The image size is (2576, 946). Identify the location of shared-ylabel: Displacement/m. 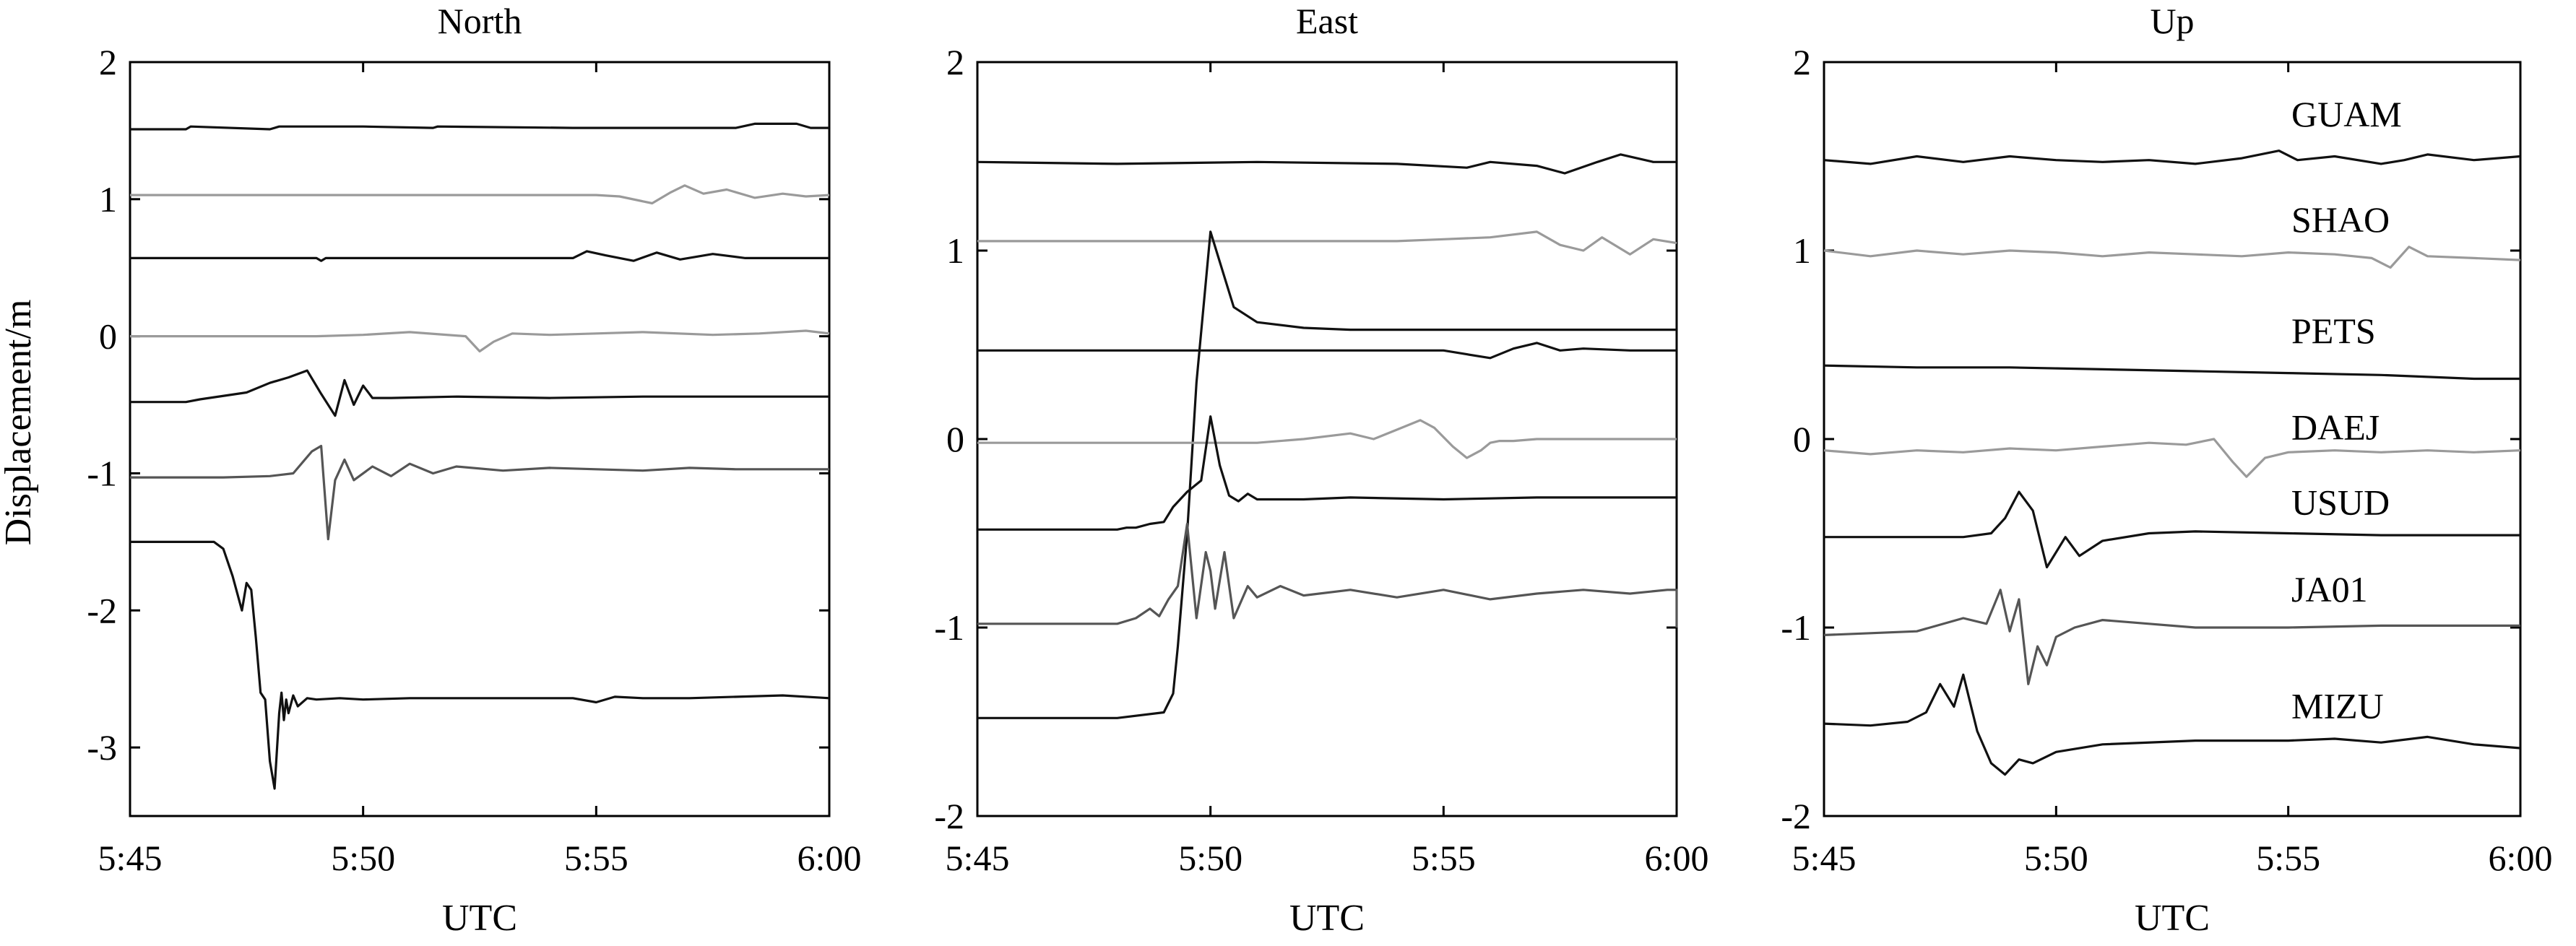
(20, 423).